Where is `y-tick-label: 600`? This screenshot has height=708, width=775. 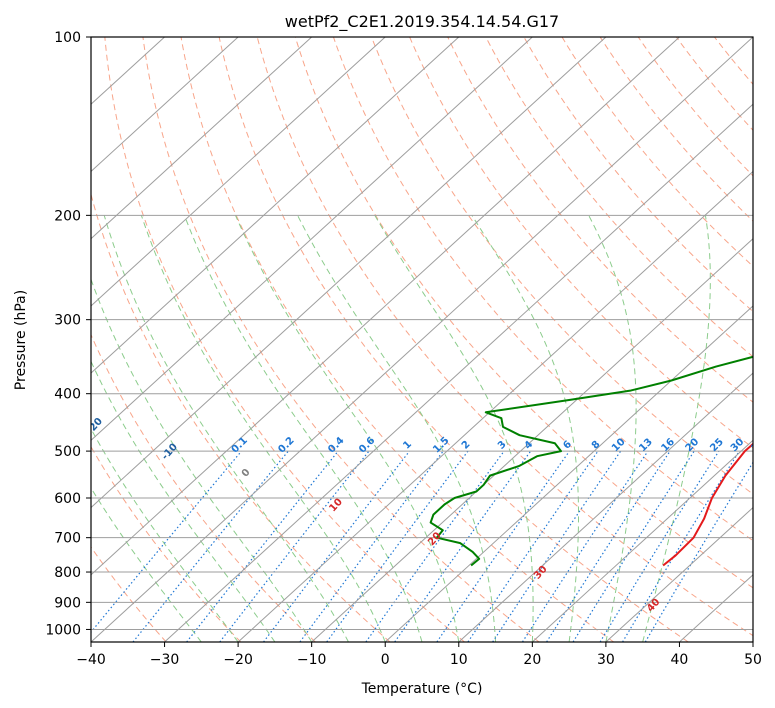 y-tick-label: 600 is located at coordinates (67, 499).